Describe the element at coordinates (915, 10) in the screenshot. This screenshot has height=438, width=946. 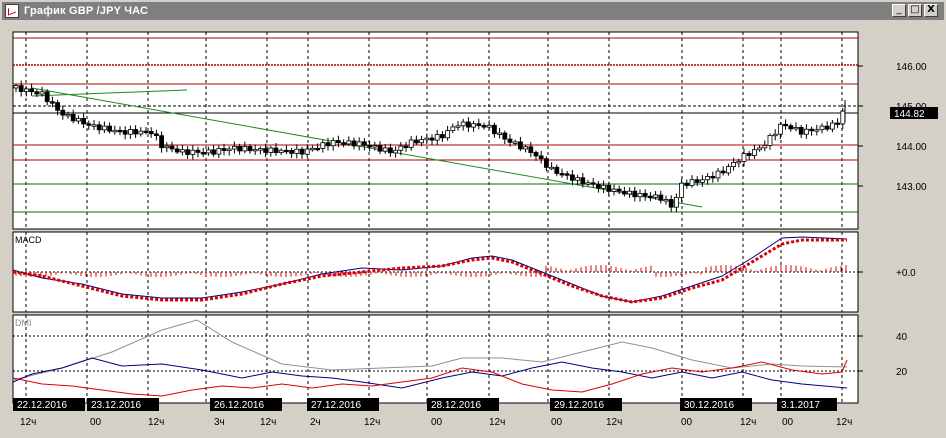
I see `maximize-button: □` at that location.